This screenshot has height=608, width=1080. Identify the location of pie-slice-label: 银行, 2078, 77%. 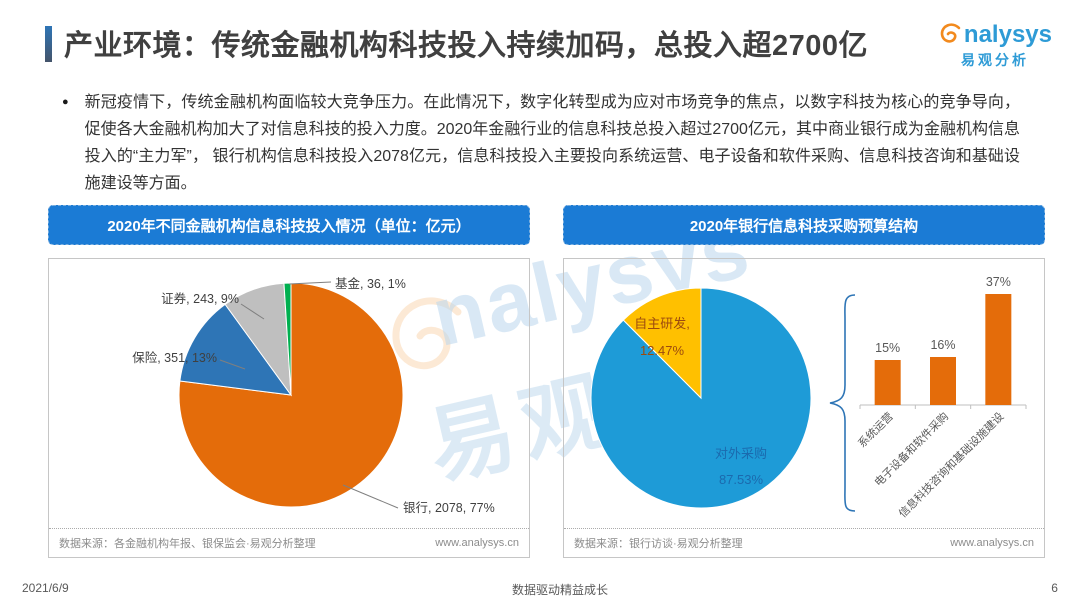
(449, 508).